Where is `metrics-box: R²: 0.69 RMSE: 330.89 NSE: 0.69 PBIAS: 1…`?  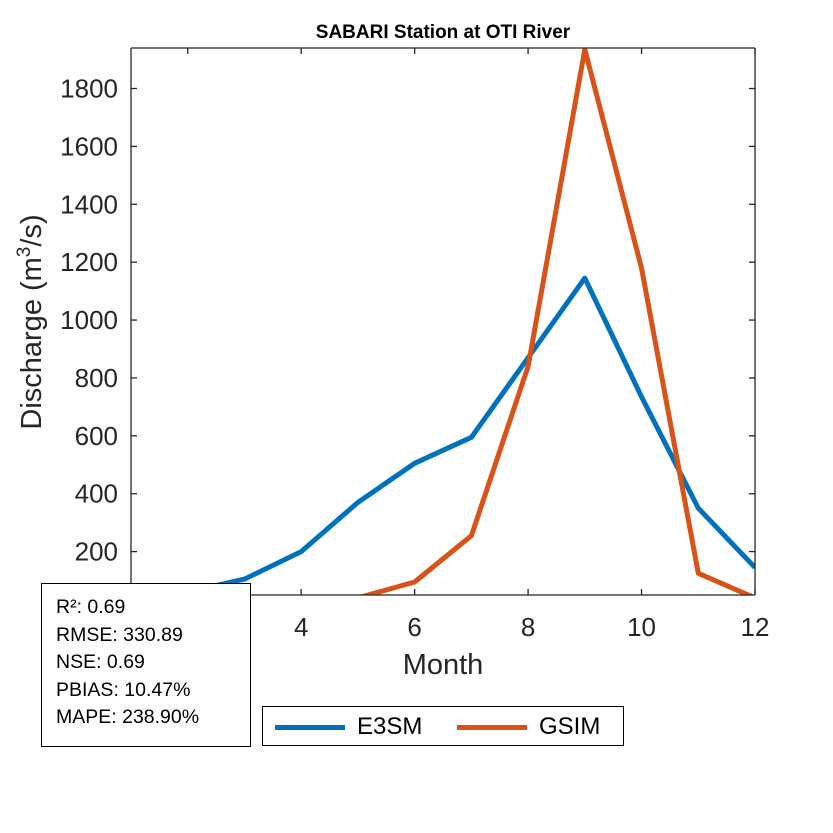
metrics-box: R²: 0.69 RMSE: 330.89 NSE: 0.69 PBIAS: 1… is located at coordinates (146, 665).